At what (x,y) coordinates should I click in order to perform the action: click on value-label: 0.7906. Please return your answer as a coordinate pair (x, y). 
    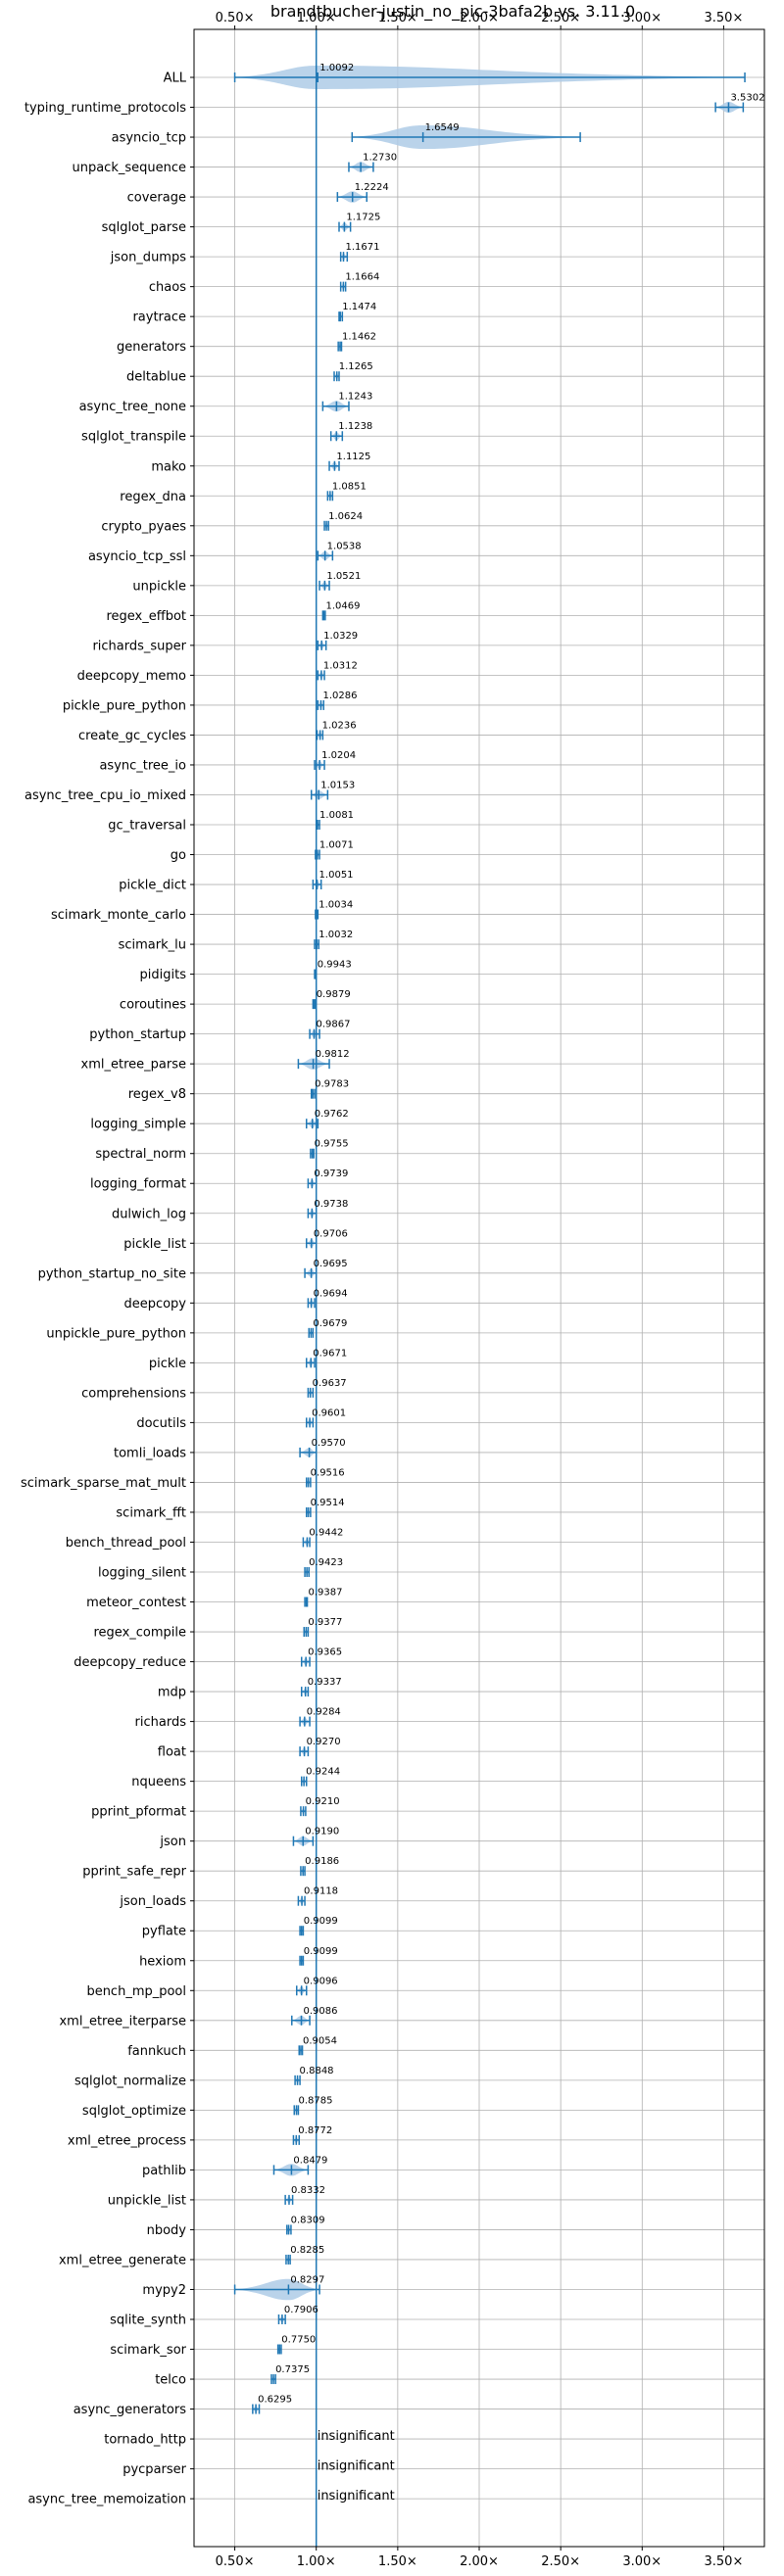
    Looking at the image, I should click on (301, 2310).